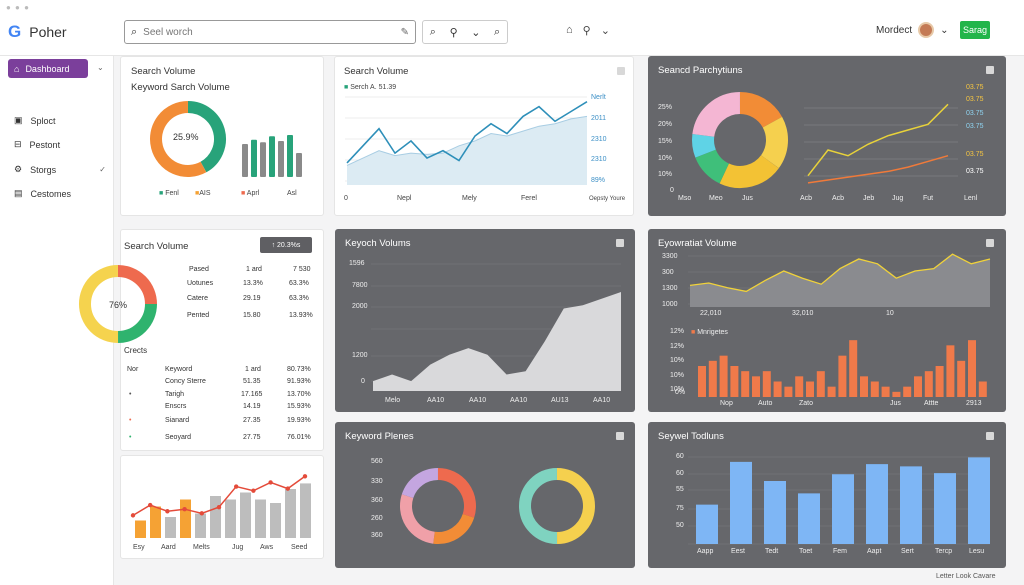  I want to click on window-dots: ● ● ●, so click(18, 7).